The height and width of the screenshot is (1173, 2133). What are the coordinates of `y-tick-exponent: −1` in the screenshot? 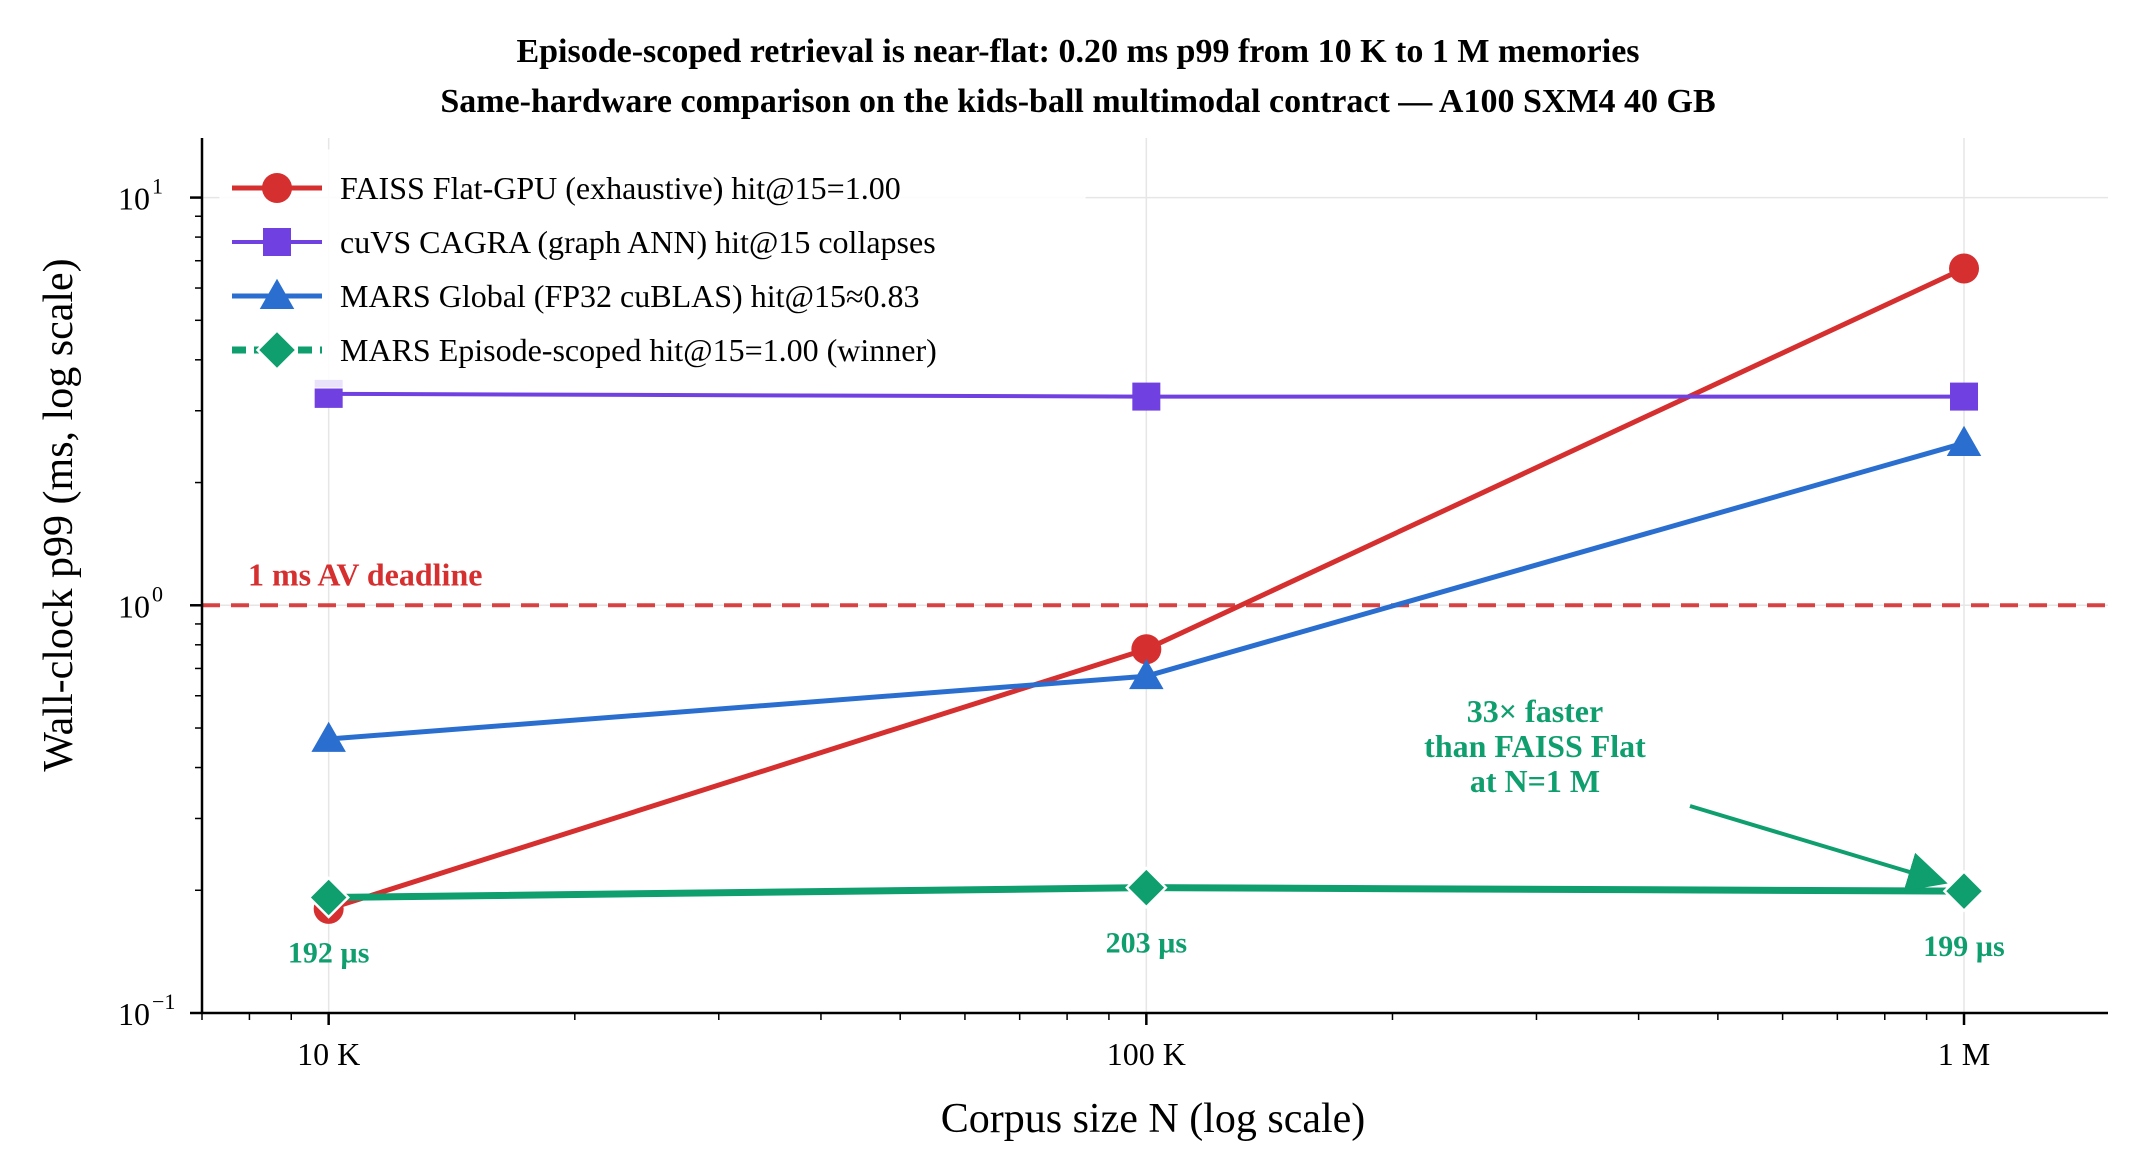 It's located at (163, 1001).